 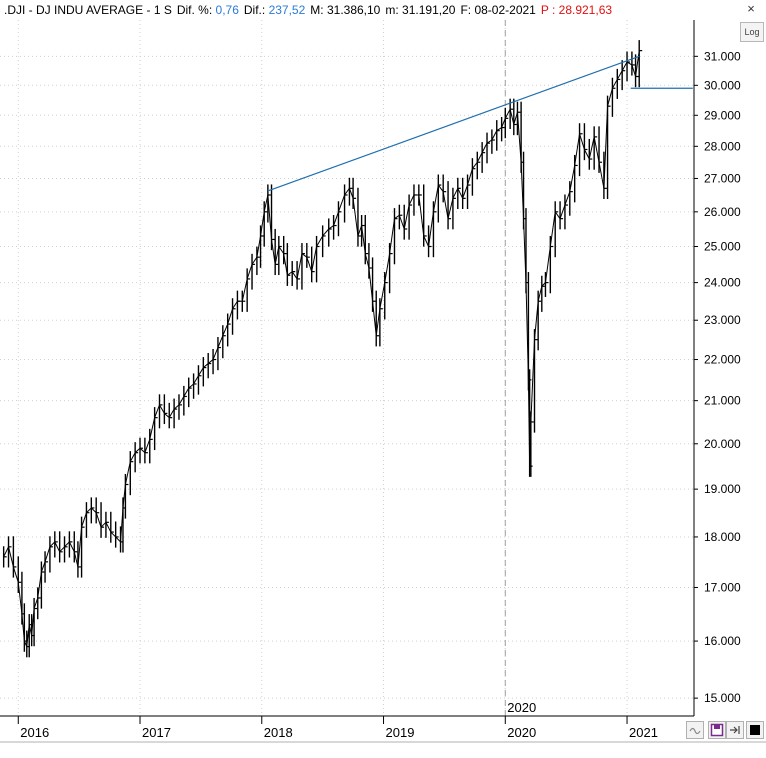 What do you see at coordinates (722, 85) in the screenshot?
I see `y-tick-label: 30.000` at bounding box center [722, 85].